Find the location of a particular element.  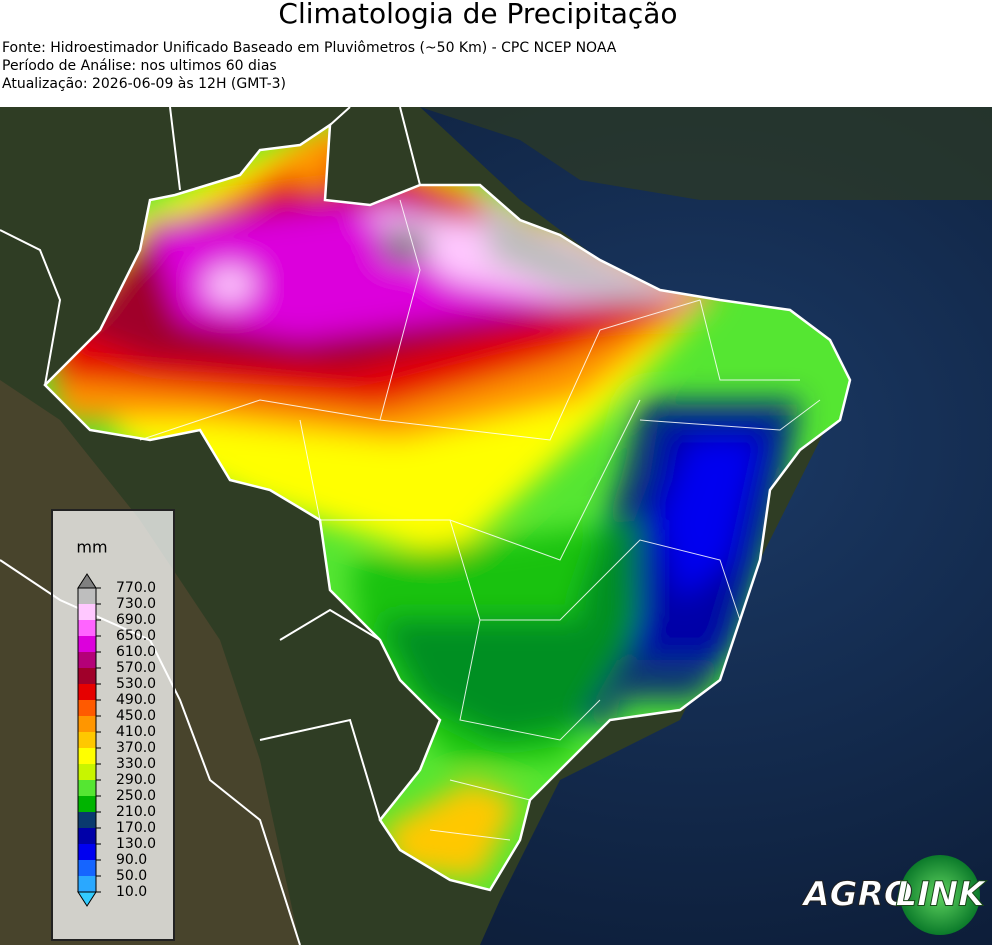

tick-label: 130.0 is located at coordinates (136, 844).